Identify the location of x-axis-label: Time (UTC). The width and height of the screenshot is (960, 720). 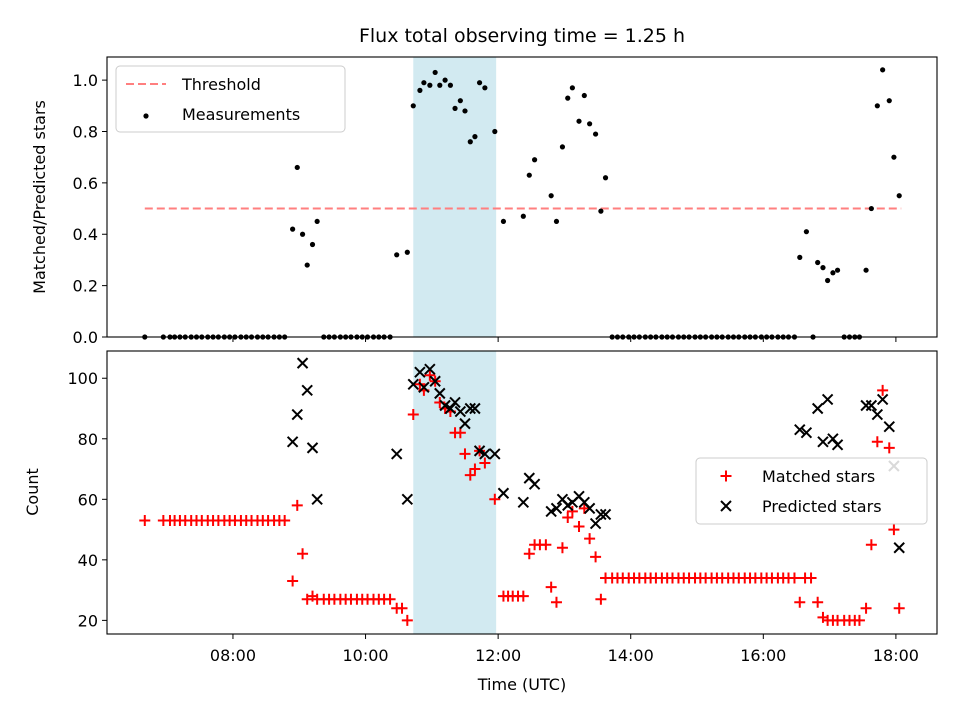
(521, 684).